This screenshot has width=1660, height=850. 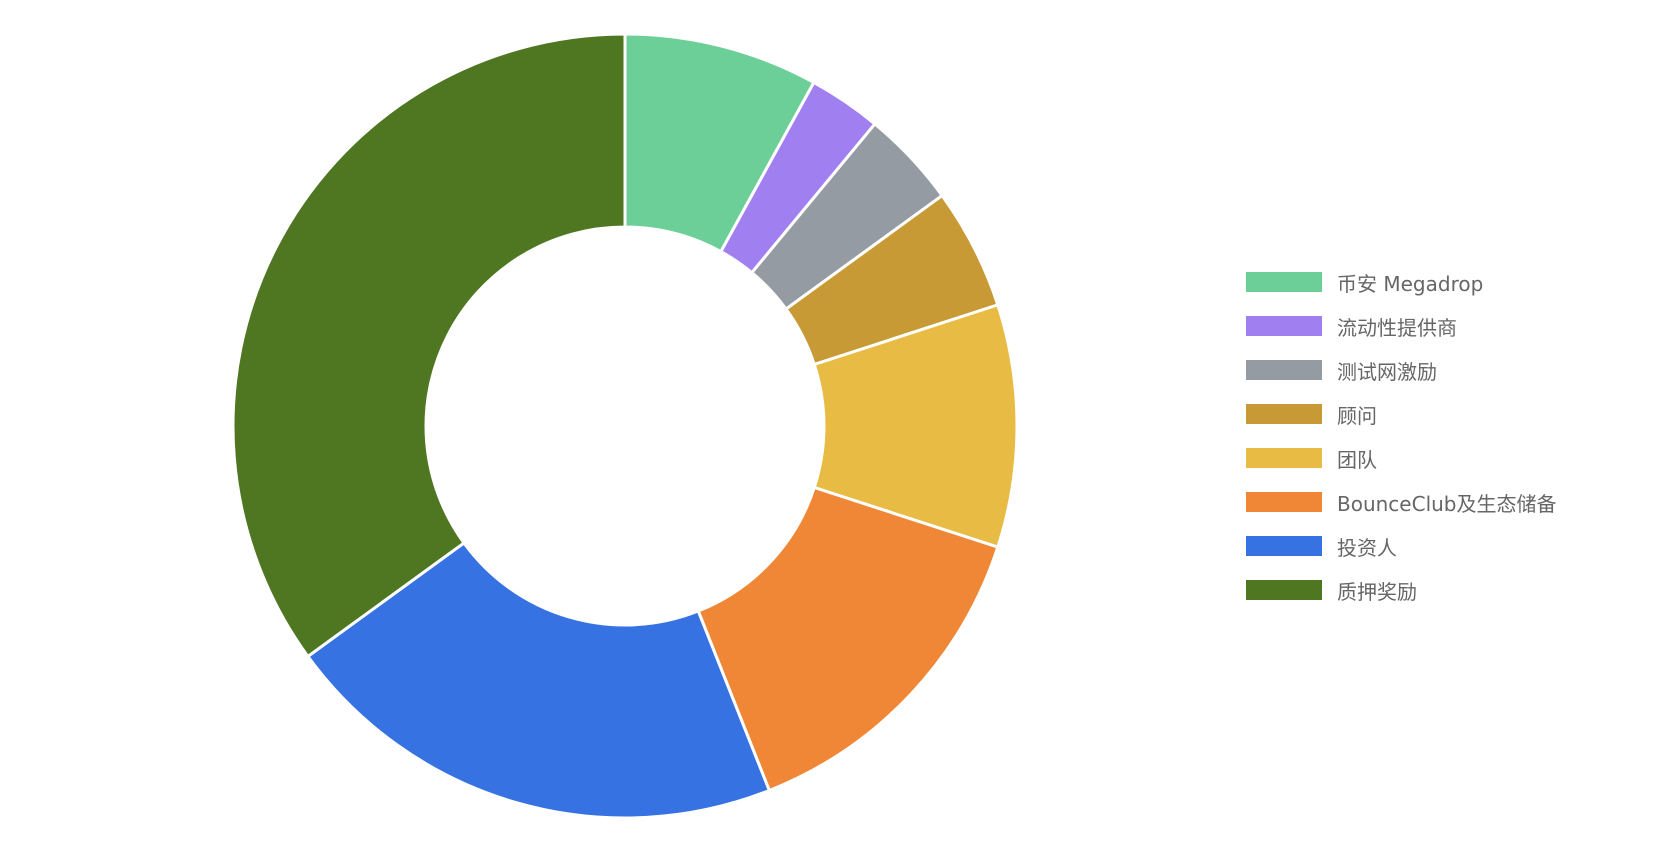 I want to click on legend-label: 顾问, so click(x=1357, y=415).